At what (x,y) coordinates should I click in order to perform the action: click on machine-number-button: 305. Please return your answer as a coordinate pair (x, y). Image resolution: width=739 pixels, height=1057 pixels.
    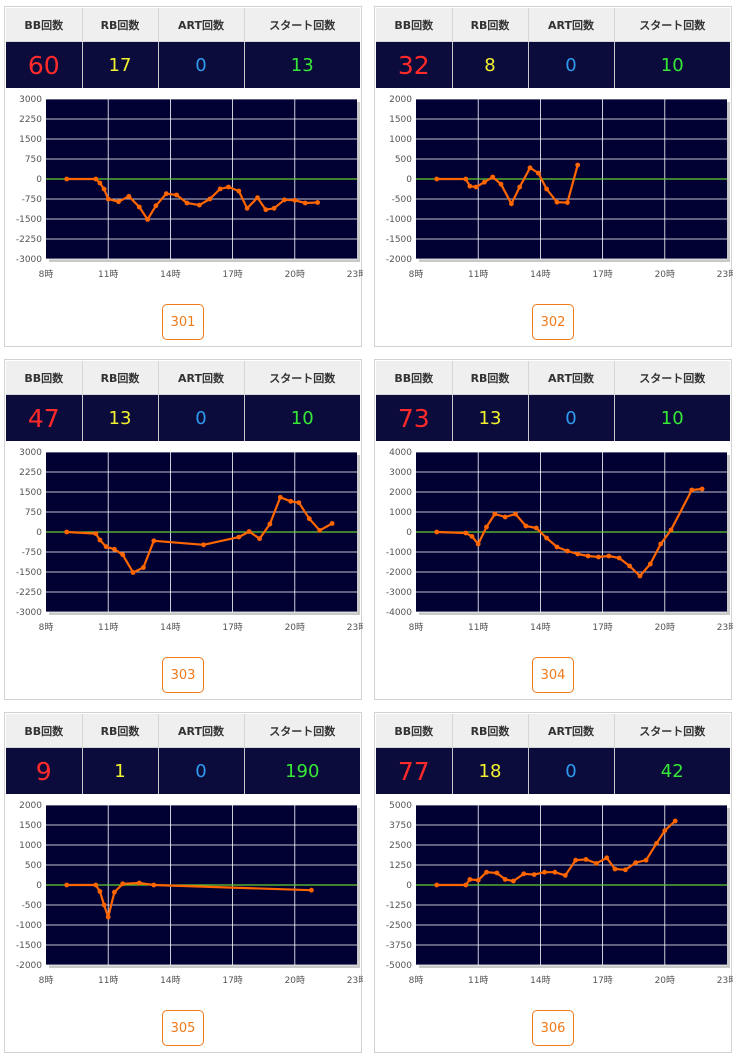
    Looking at the image, I should click on (183, 1028).